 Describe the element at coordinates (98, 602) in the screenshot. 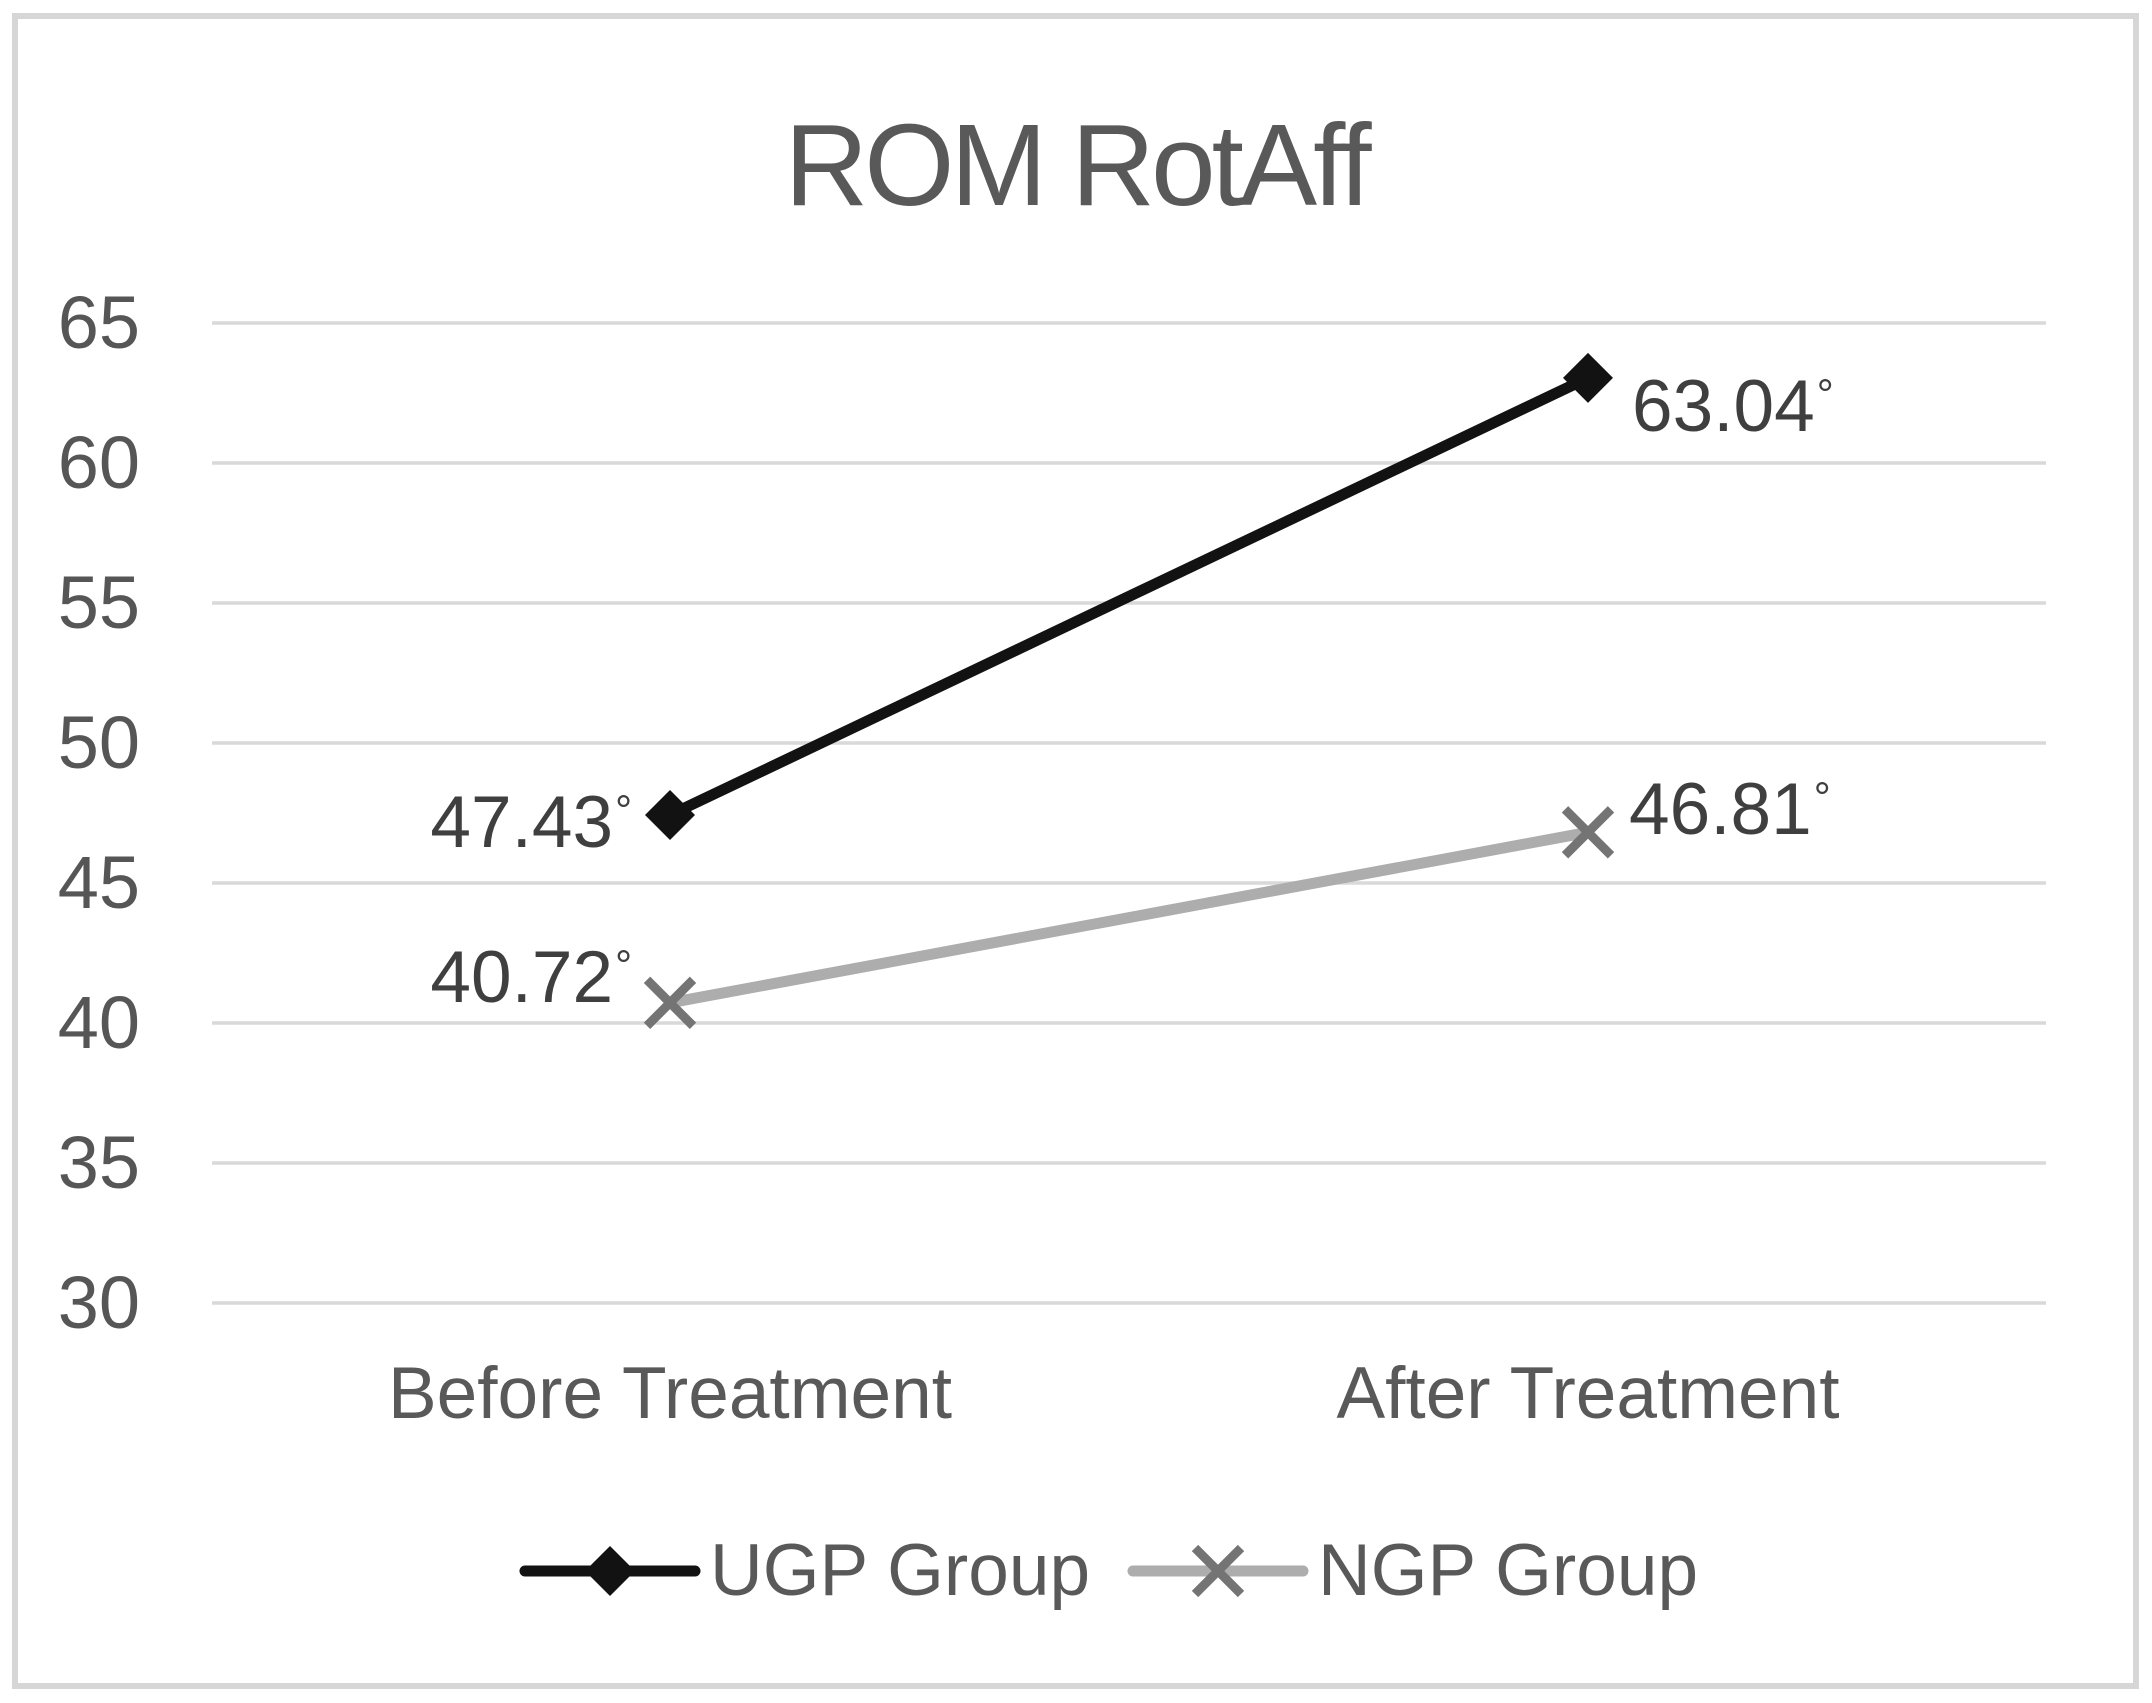

I see `y-axis-tick-label: 55` at that location.